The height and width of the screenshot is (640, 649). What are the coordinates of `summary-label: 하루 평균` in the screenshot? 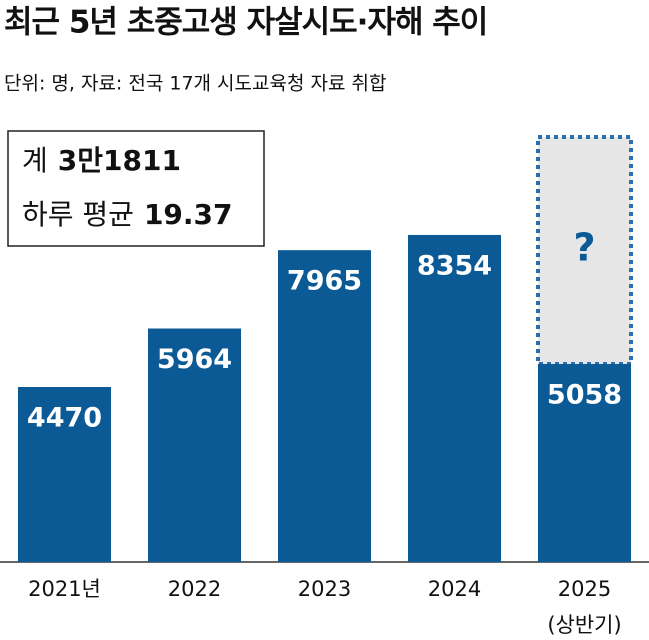 It's located at (78, 214).